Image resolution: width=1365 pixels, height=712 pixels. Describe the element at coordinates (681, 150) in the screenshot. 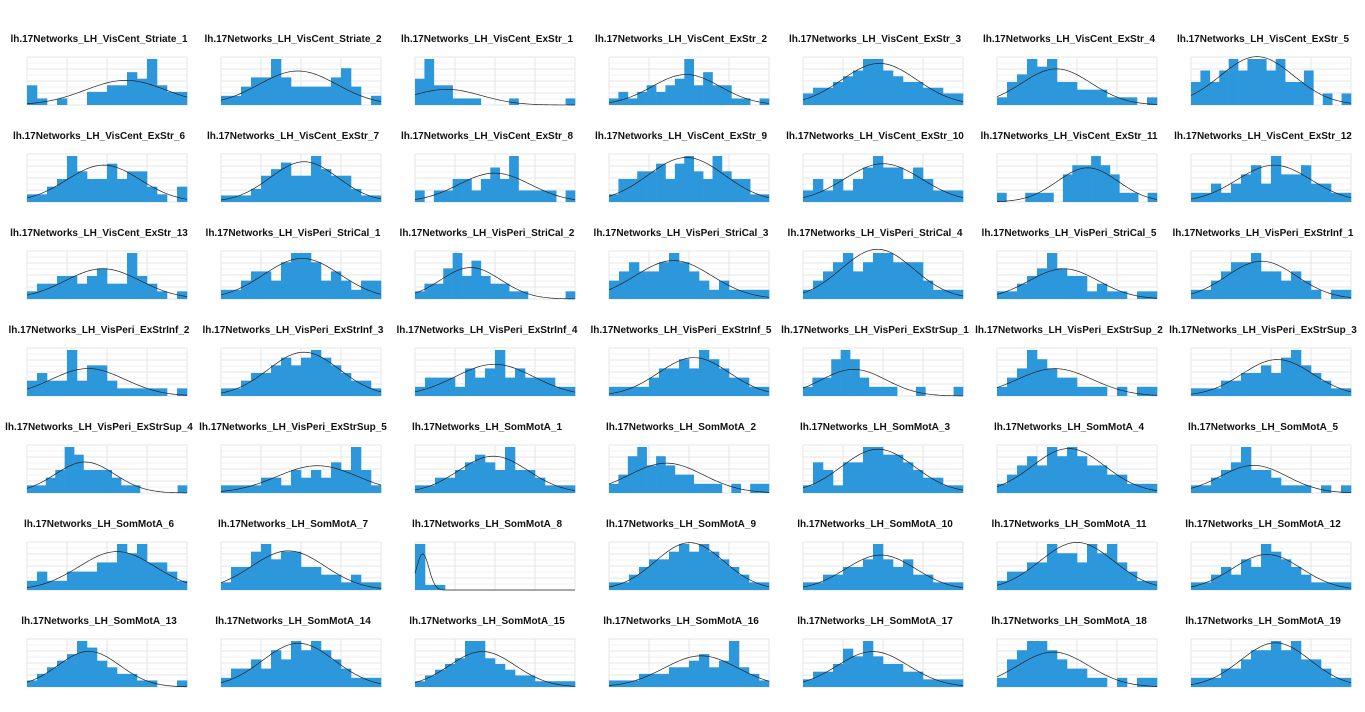

I see `histogram-panel: lh.17Networks_LH_VisCent_ExStr_9` at that location.